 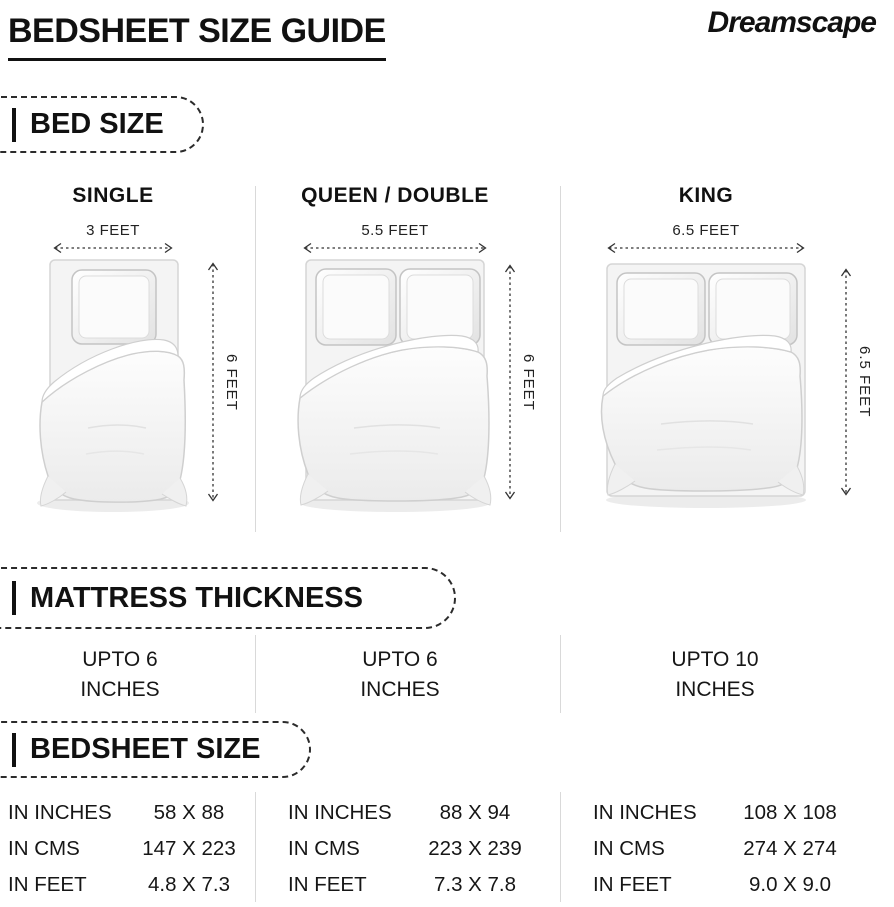 What do you see at coordinates (729, 885) in the screenshot?
I see `table-row: IN FEET 9.0 X 9.0` at bounding box center [729, 885].